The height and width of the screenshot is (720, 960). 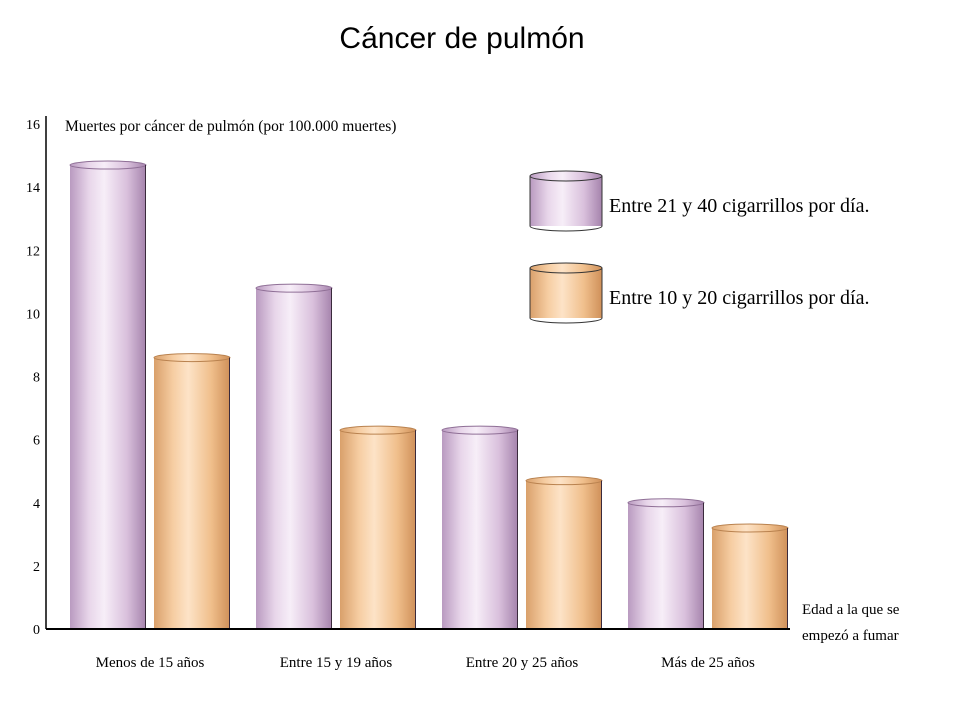 I want to click on chart-title: Cáncer de pulmón, so click(x=461, y=38).